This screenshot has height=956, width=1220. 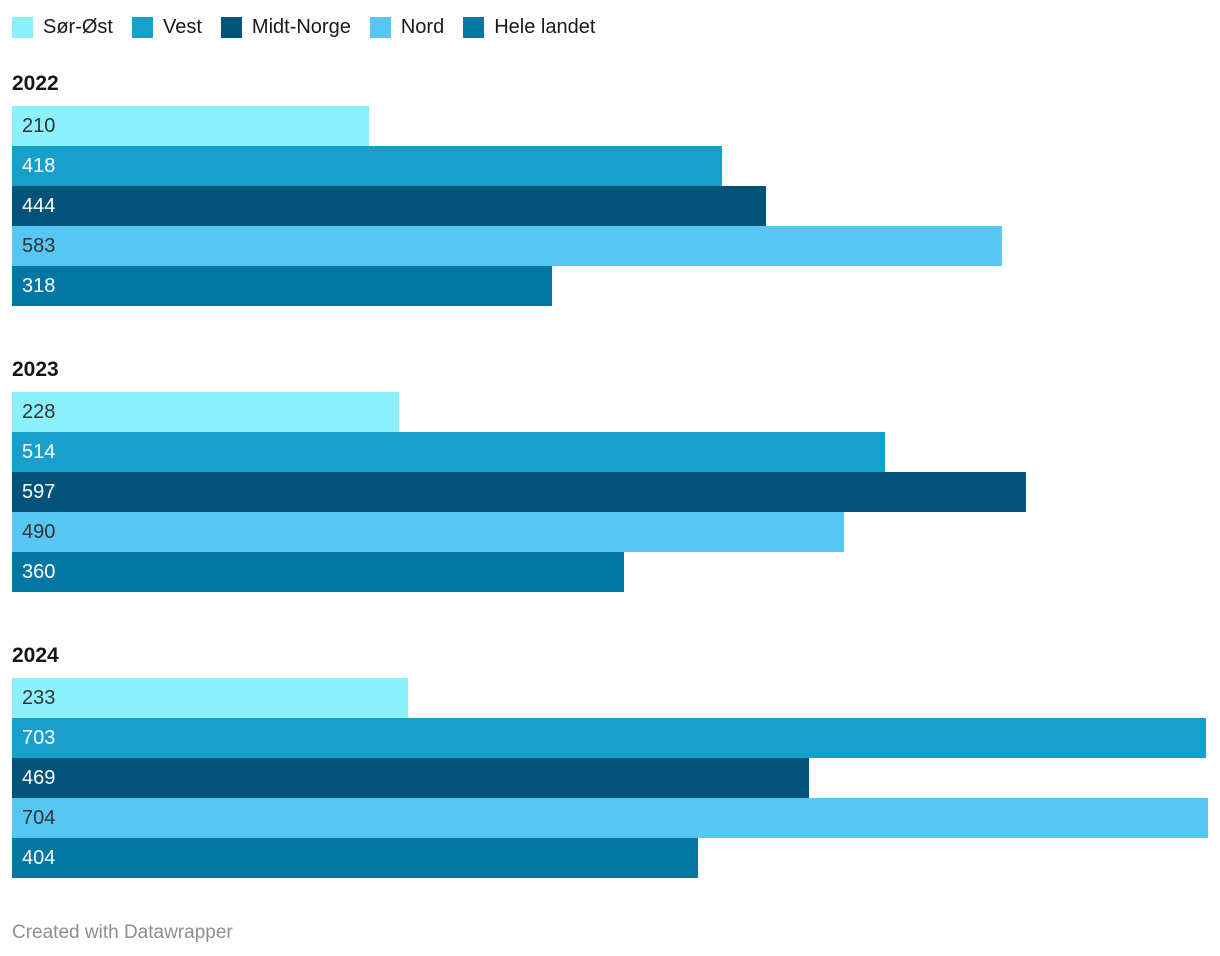 I want to click on bar-2022-sor-ost: 210, so click(x=190, y=126).